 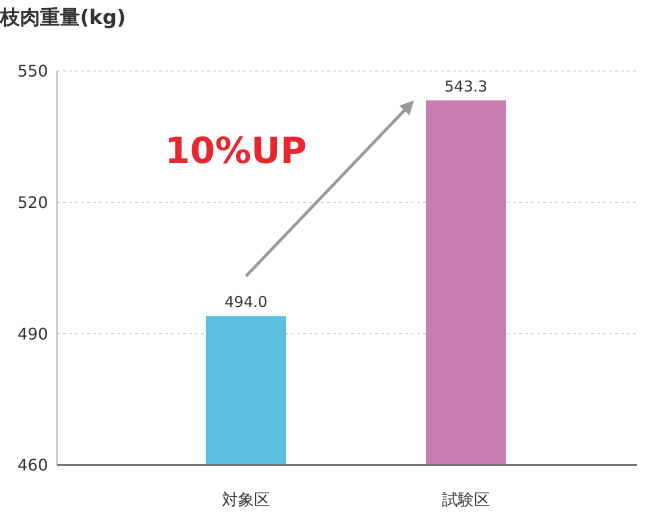 What do you see at coordinates (32, 465) in the screenshot?
I see `y-tick-label: 460` at bounding box center [32, 465].